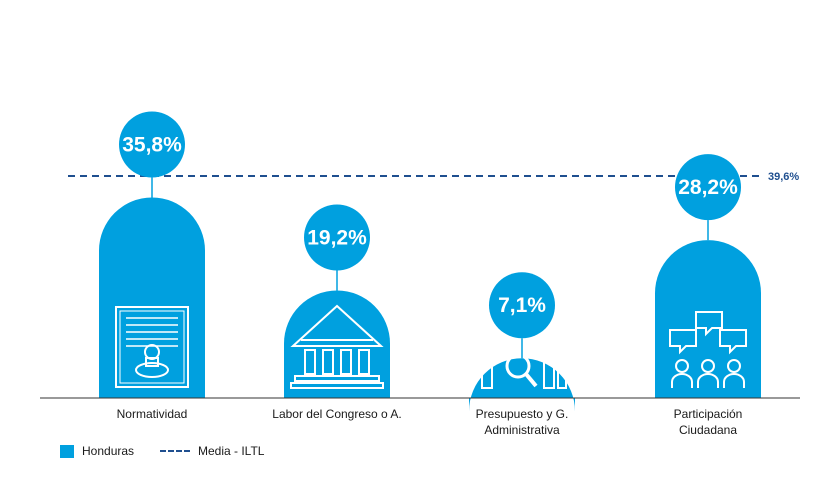 This screenshot has width=824, height=477. I want to click on category-label-3-line-1: Presupuesto y G., so click(522, 414).